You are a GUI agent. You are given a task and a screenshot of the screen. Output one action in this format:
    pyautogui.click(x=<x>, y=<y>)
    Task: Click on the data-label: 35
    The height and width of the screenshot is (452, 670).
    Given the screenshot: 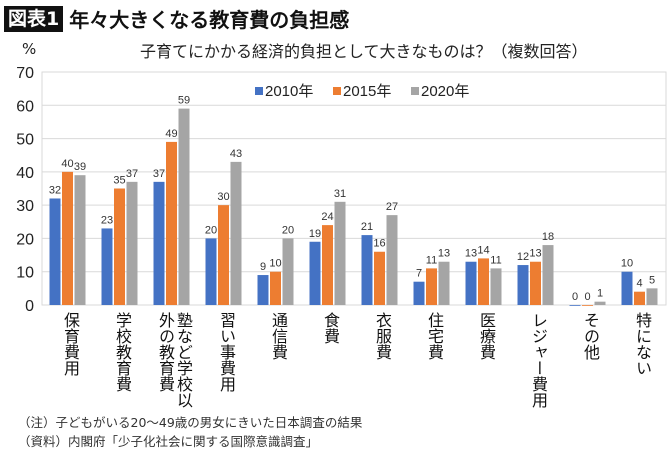 What is the action you would take?
    pyautogui.click(x=119, y=181)
    